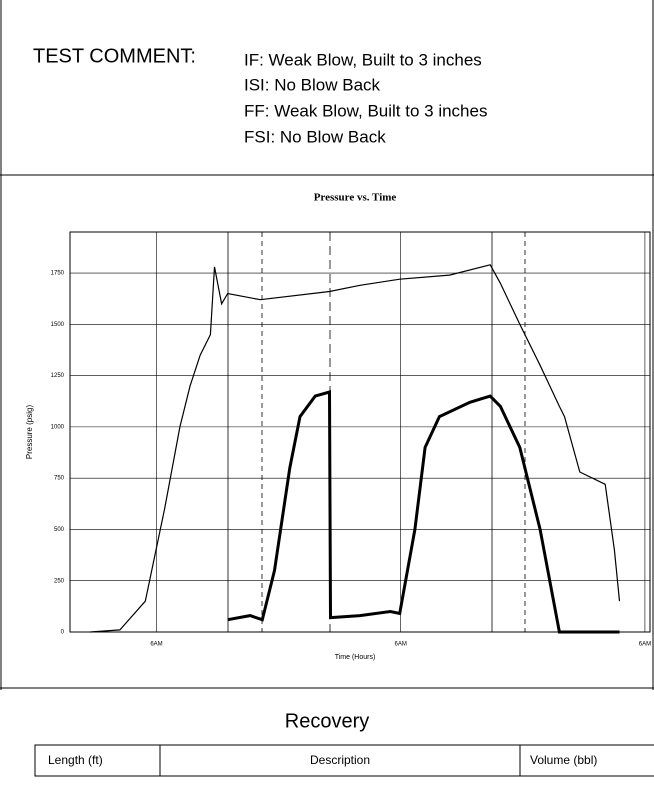 Image resolution: width=654 pixels, height=787 pixels. Describe the element at coordinates (63, 633) in the screenshot. I see `y-tick-label: 0` at that location.